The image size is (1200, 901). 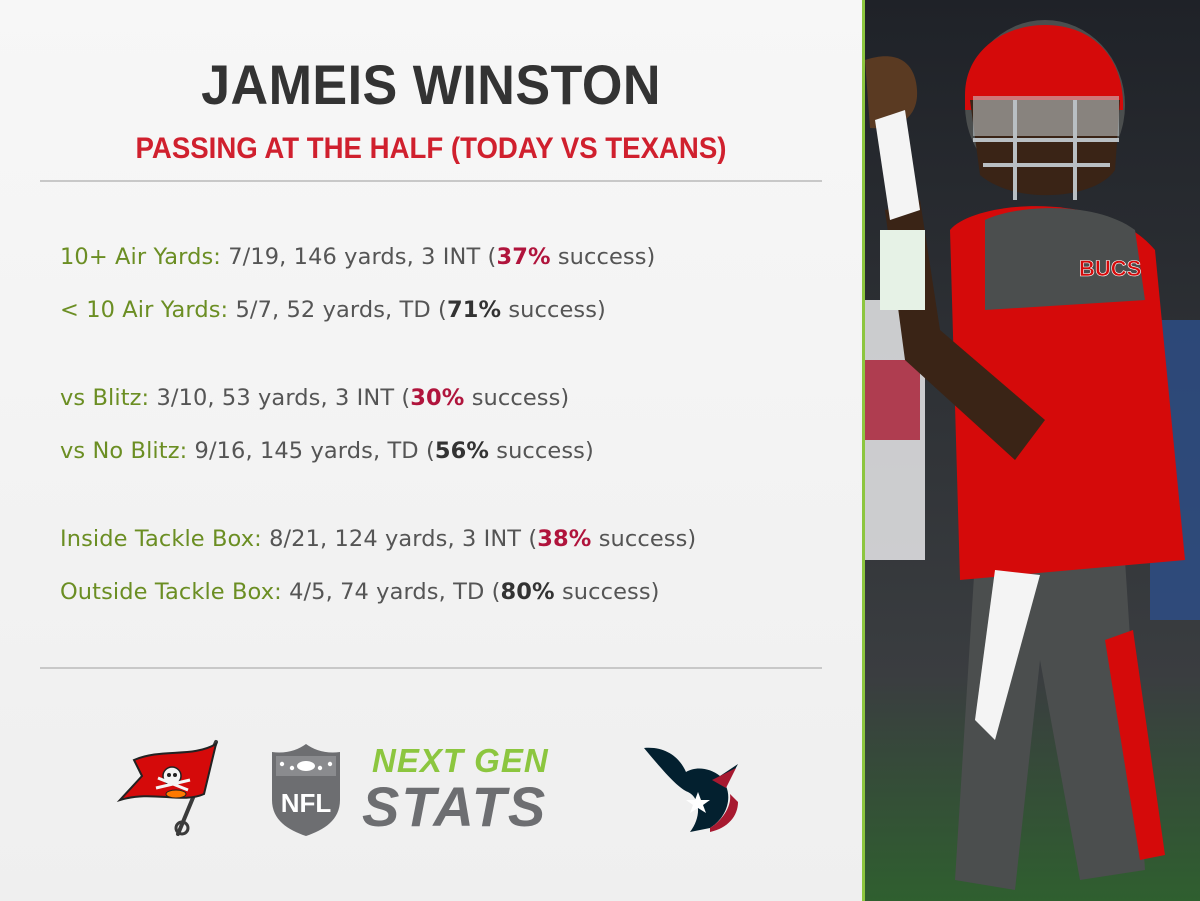 What do you see at coordinates (391, 592) in the screenshot?
I see `stat-value: 4/5, 74 yards, TD (` at bounding box center [391, 592].